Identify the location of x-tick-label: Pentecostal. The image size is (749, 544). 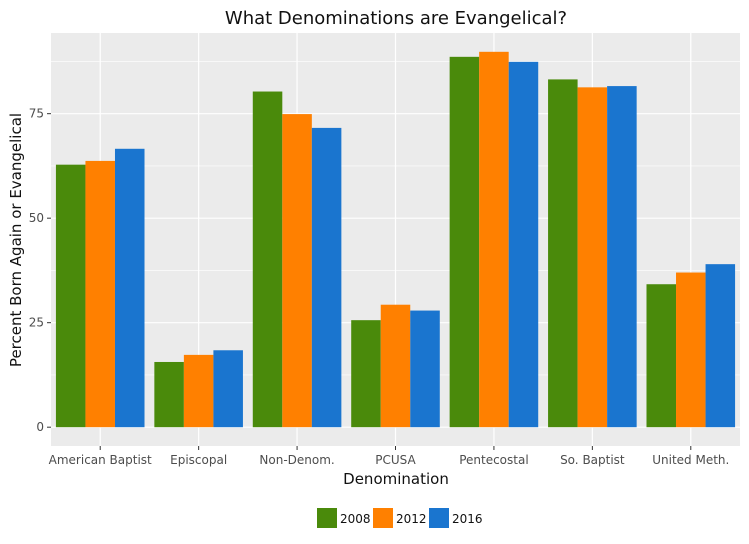
(493, 460).